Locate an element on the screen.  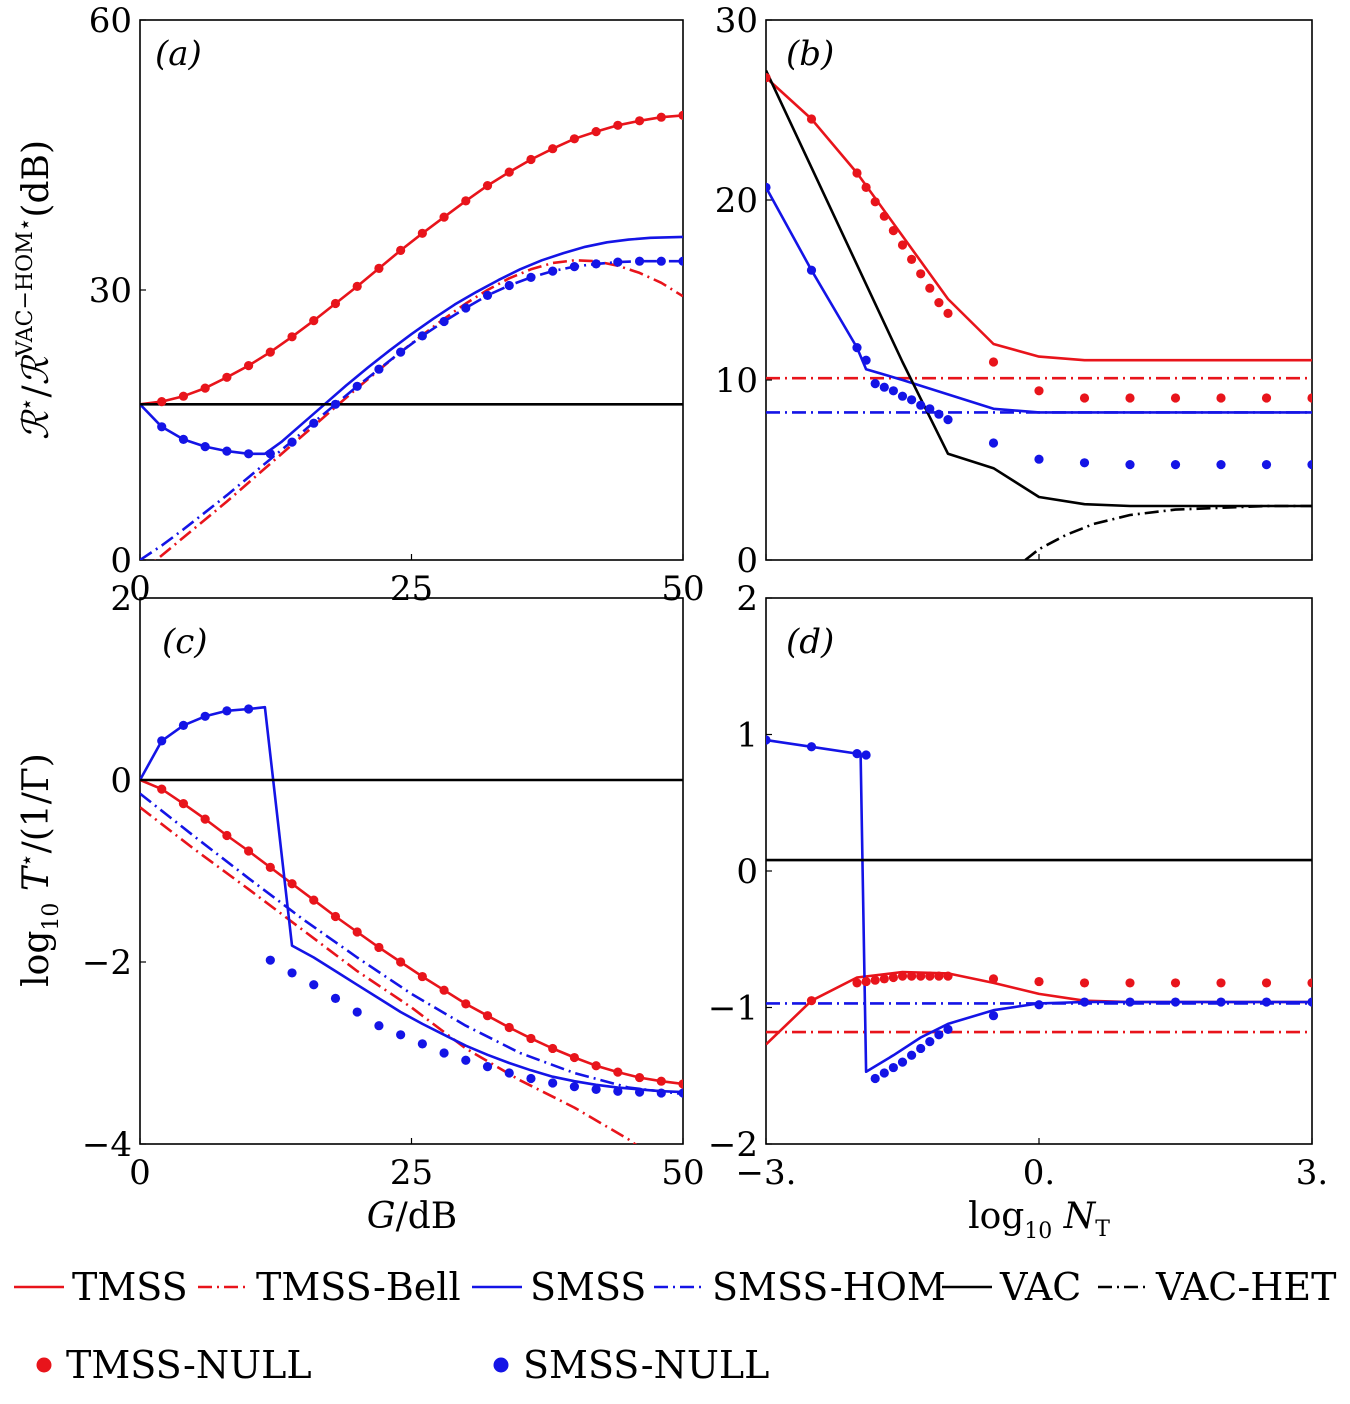
panel-label: (a) is located at coordinates (178, 54).